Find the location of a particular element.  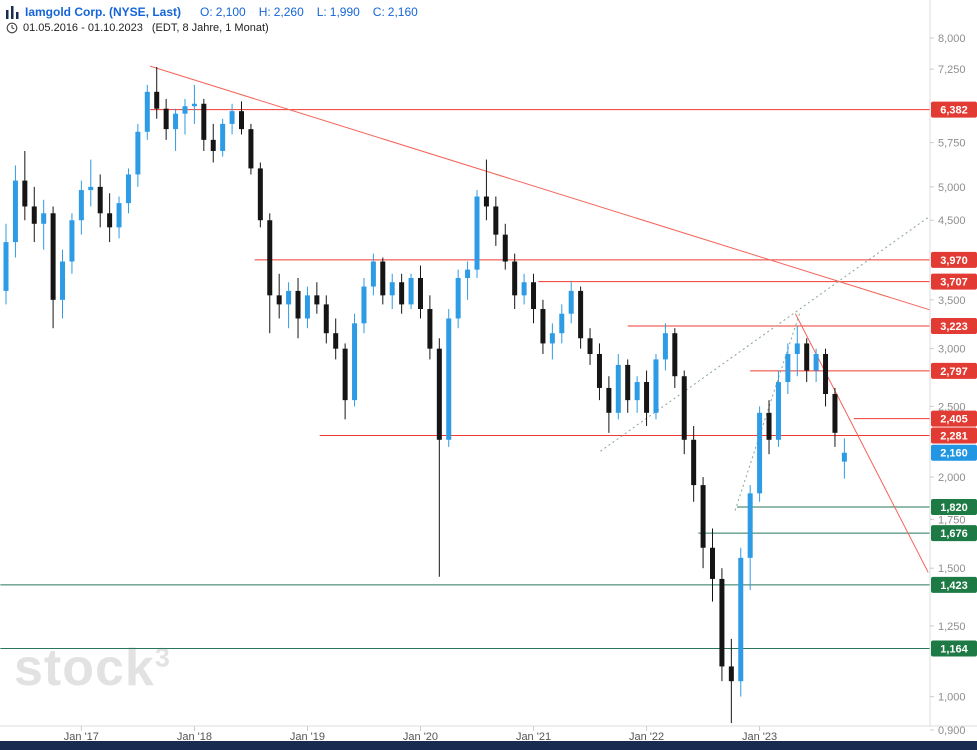

y-tick-label: 7,250 is located at coordinates (952, 70).